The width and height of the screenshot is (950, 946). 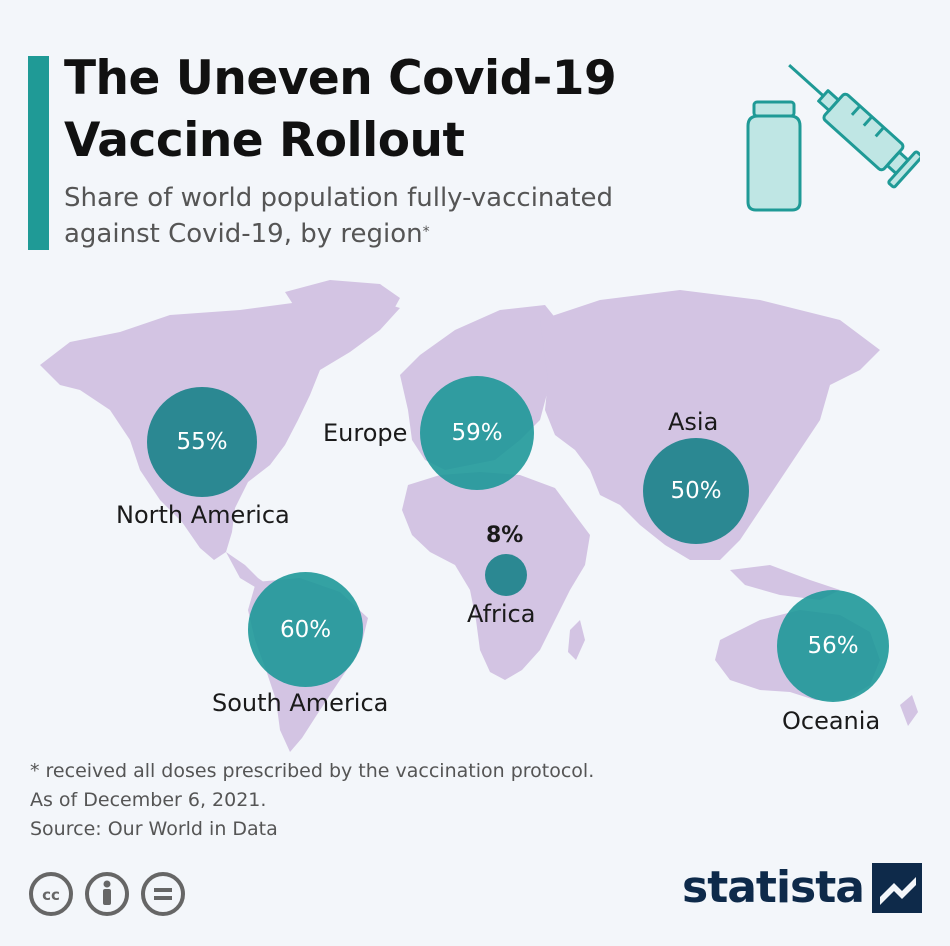 What do you see at coordinates (365, 433) in the screenshot?
I see `europe-label: Europe` at bounding box center [365, 433].